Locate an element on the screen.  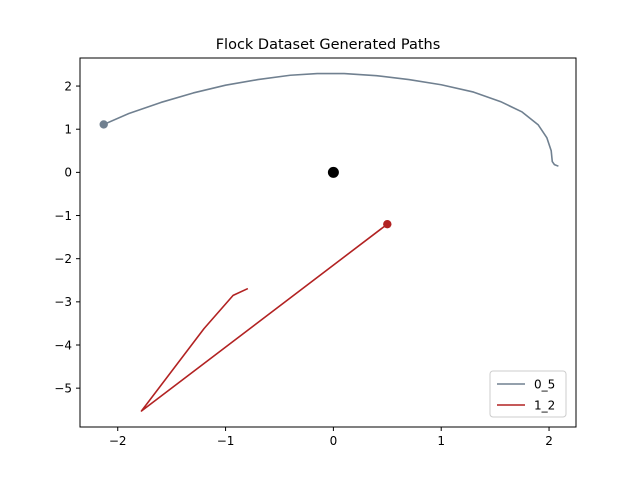
x-tick-label: −1 is located at coordinates (226, 441).